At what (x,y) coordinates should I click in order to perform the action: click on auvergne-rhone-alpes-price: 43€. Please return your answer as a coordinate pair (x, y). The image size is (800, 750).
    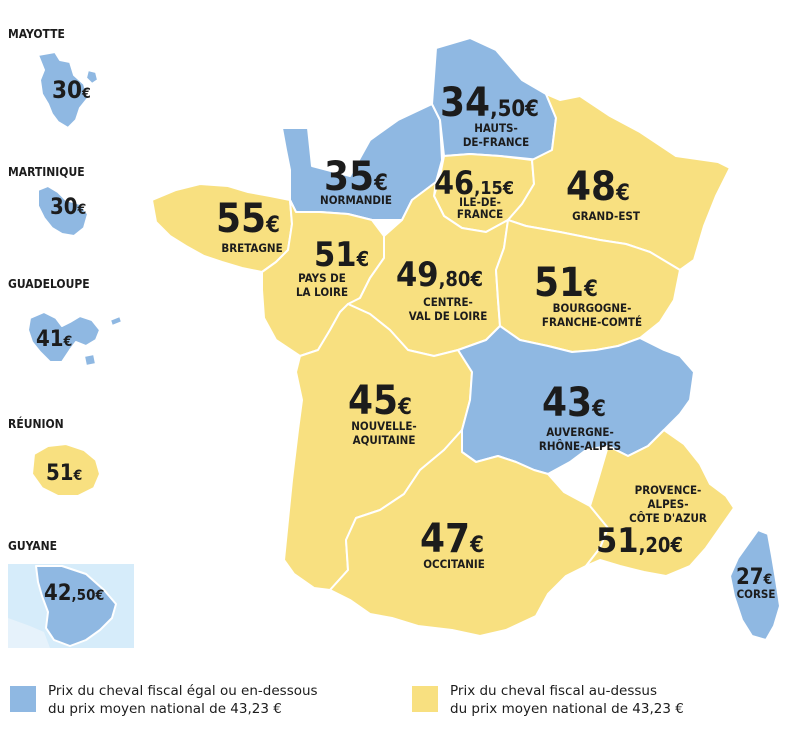
    Looking at the image, I should click on (574, 403).